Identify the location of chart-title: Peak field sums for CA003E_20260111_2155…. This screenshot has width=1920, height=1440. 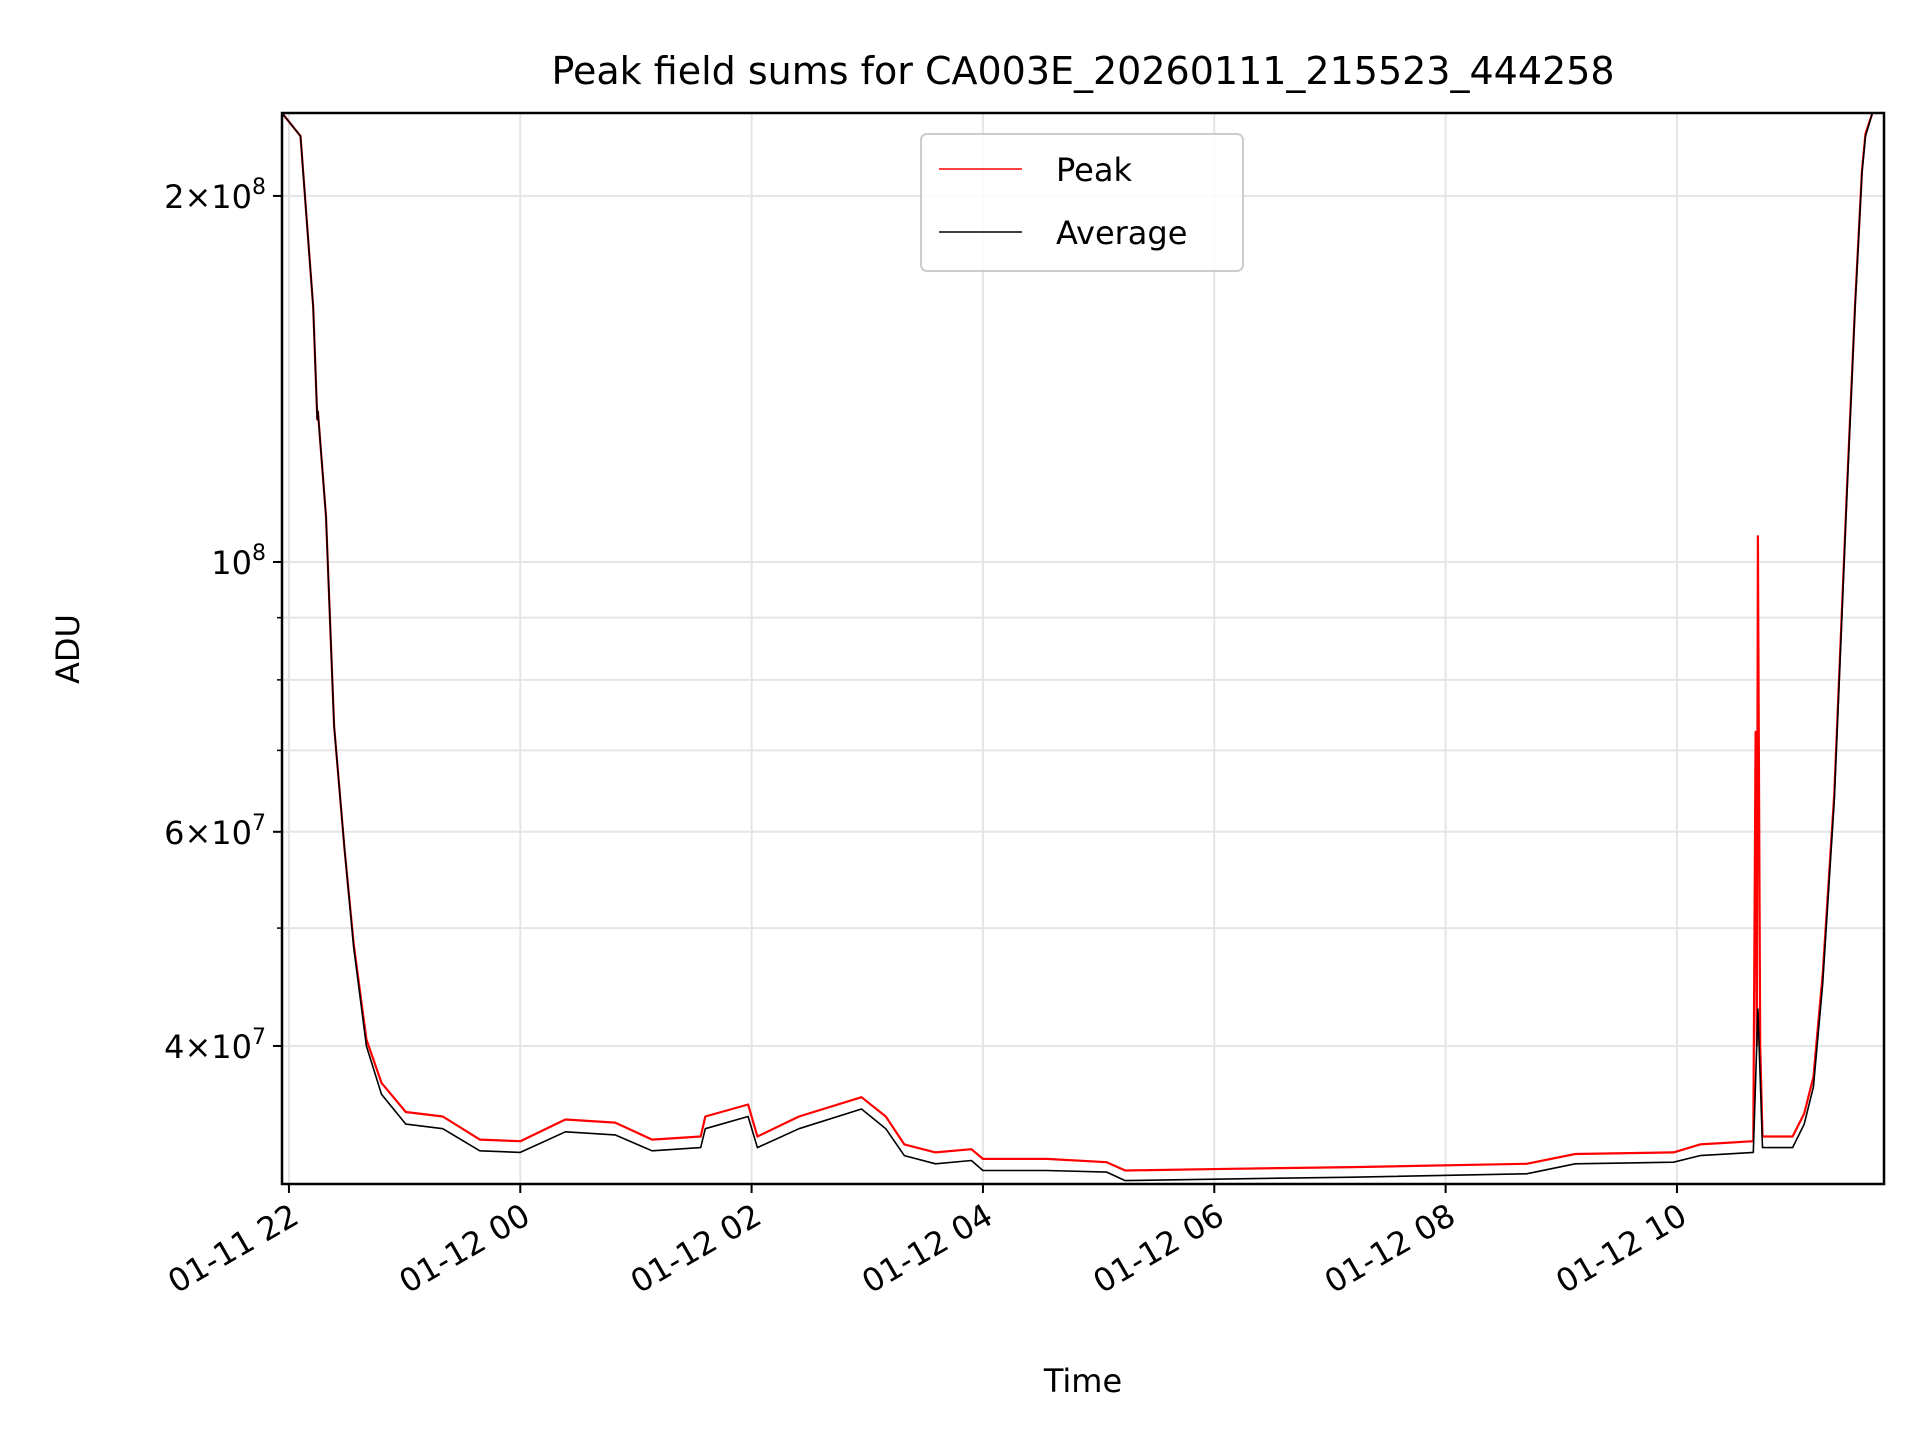
(1082, 71).